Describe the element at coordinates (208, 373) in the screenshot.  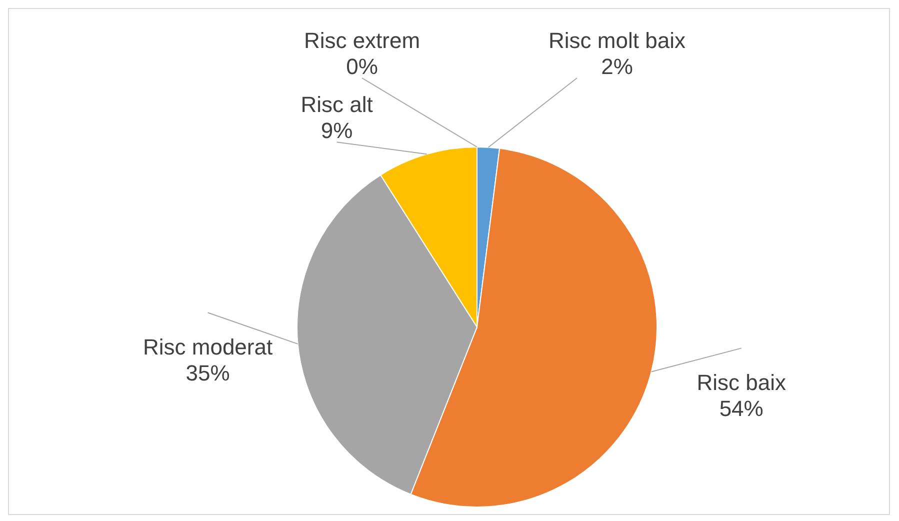
I see `data-label: 35%` at that location.